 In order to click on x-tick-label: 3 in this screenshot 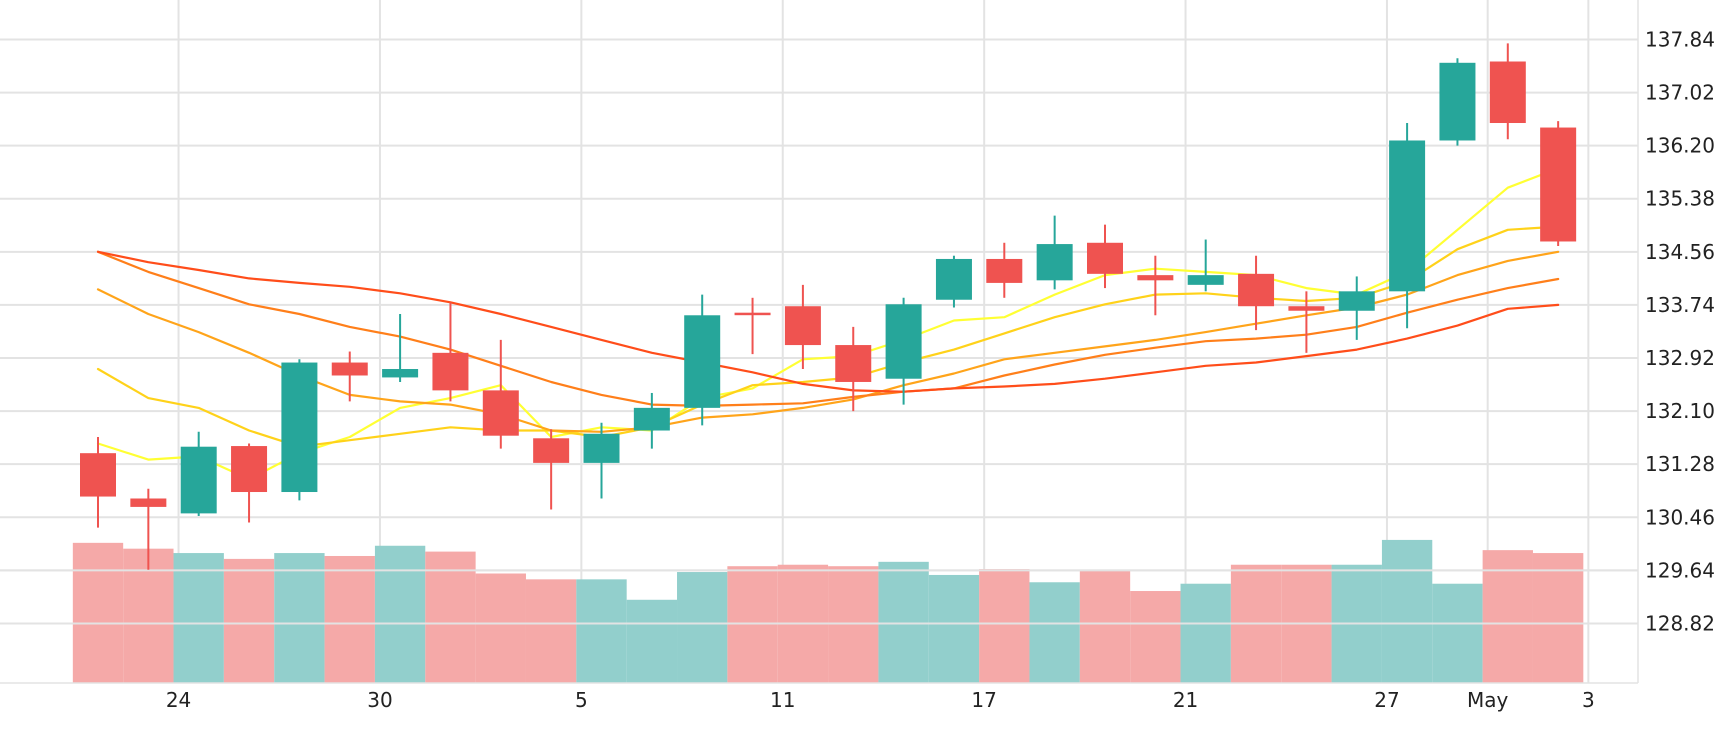, I will do `click(1588, 700)`.